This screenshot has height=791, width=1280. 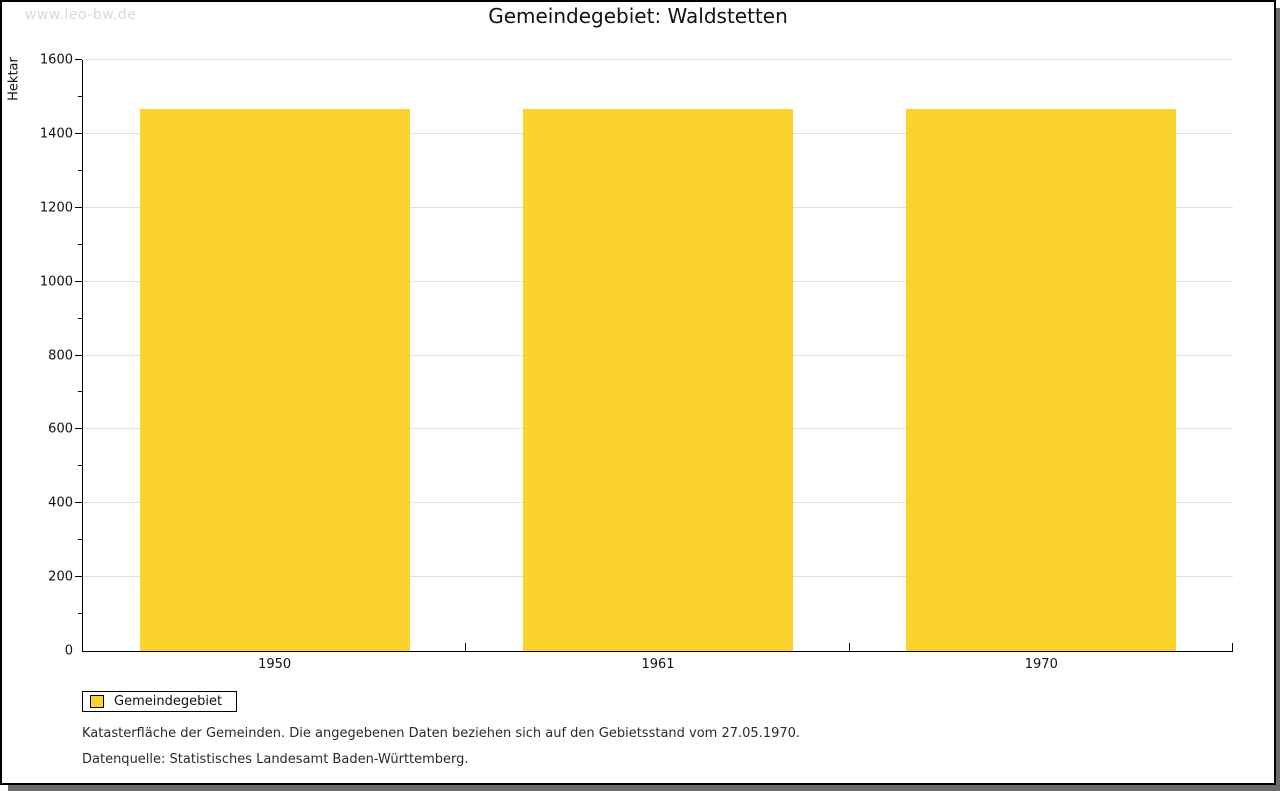 What do you see at coordinates (56, 282) in the screenshot?
I see `y-tick-label-1000: 1000` at bounding box center [56, 282].